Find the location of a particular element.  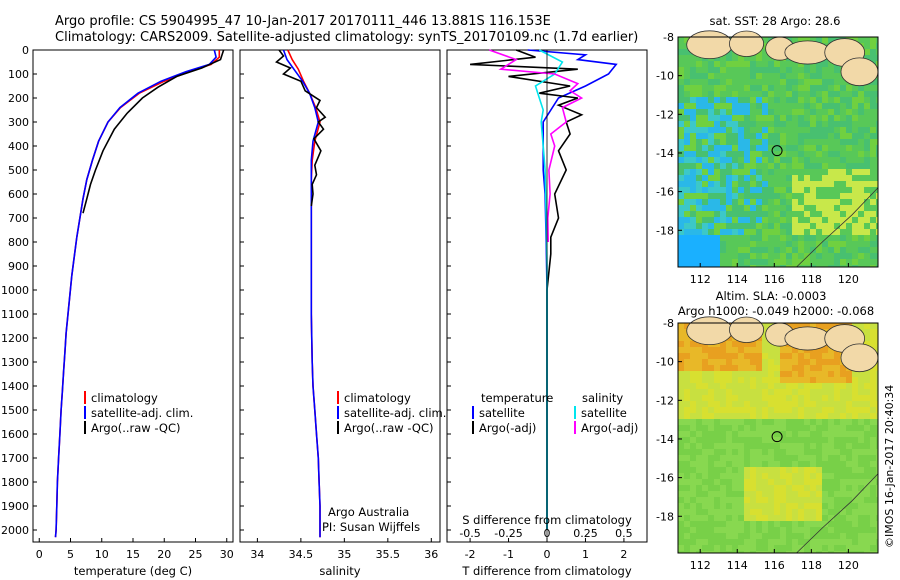

x-tick-label: 120 is located at coordinates (848, 279).